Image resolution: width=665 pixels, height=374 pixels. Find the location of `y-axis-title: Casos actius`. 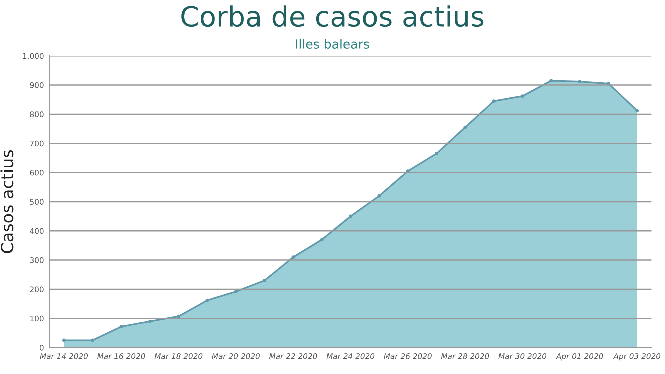

y-axis-title: Casos actius is located at coordinates (7, 202).